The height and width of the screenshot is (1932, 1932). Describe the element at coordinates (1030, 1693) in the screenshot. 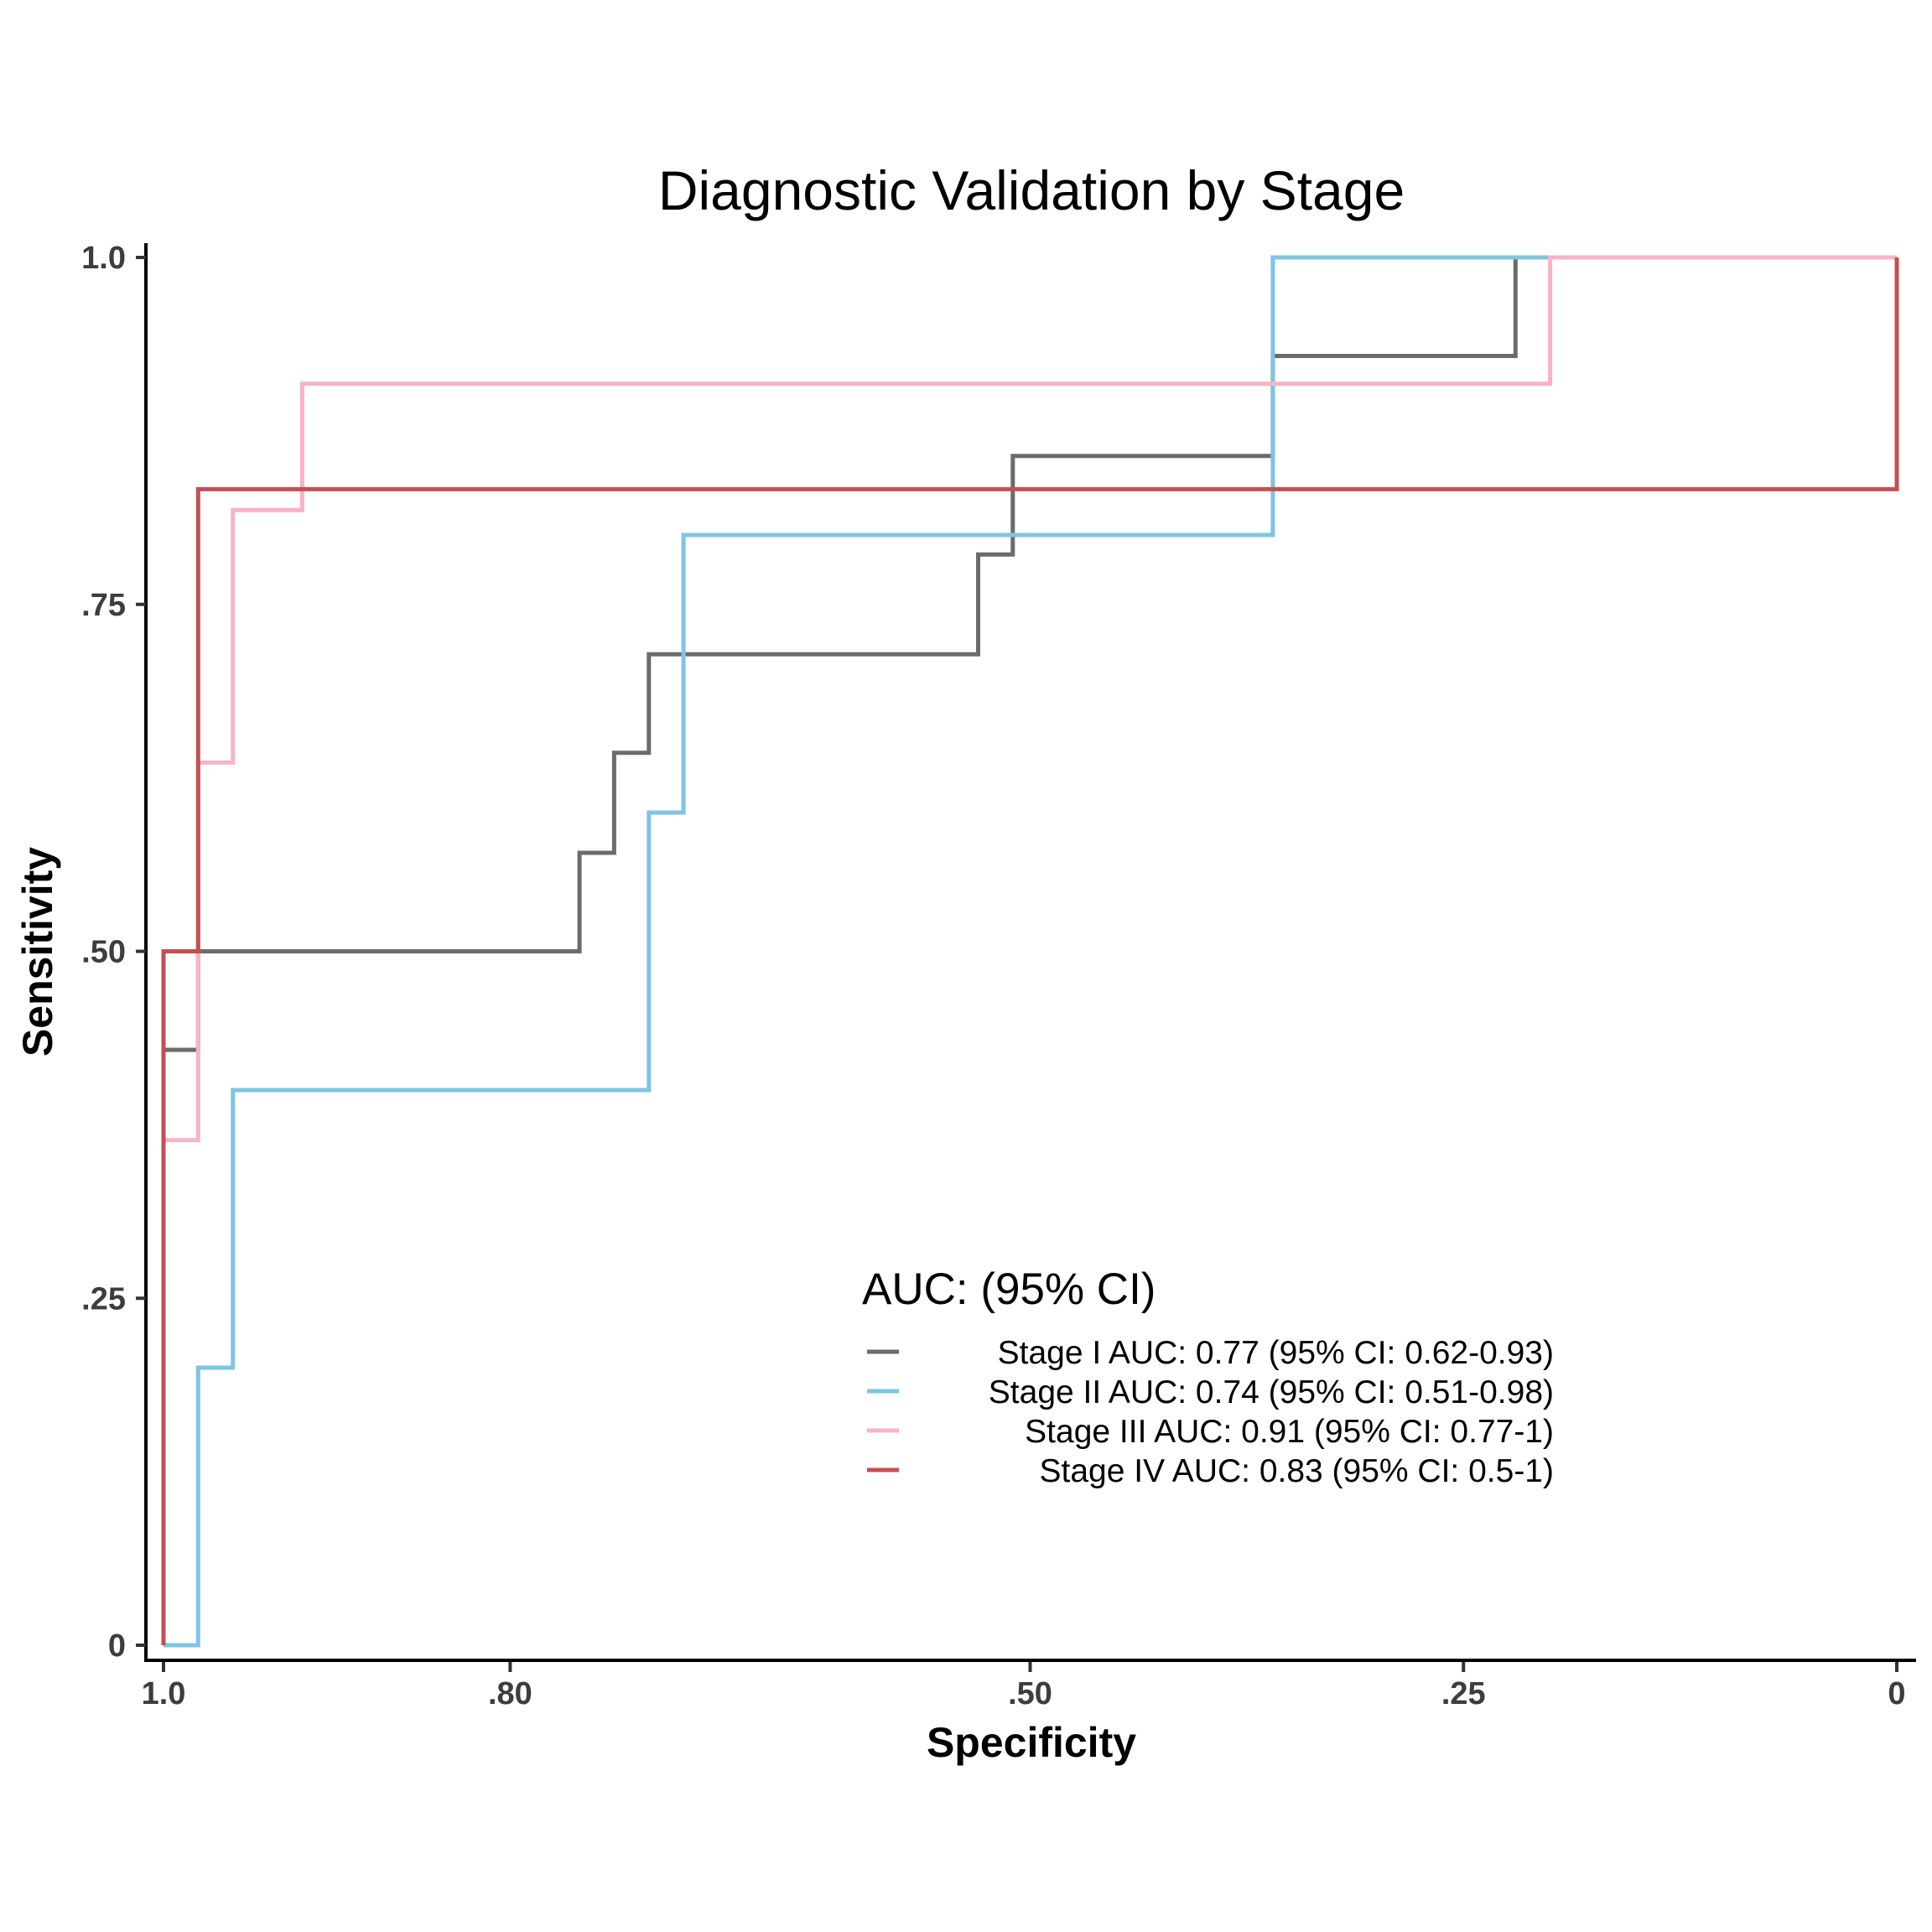

I see `x-tick-label: .50` at that location.